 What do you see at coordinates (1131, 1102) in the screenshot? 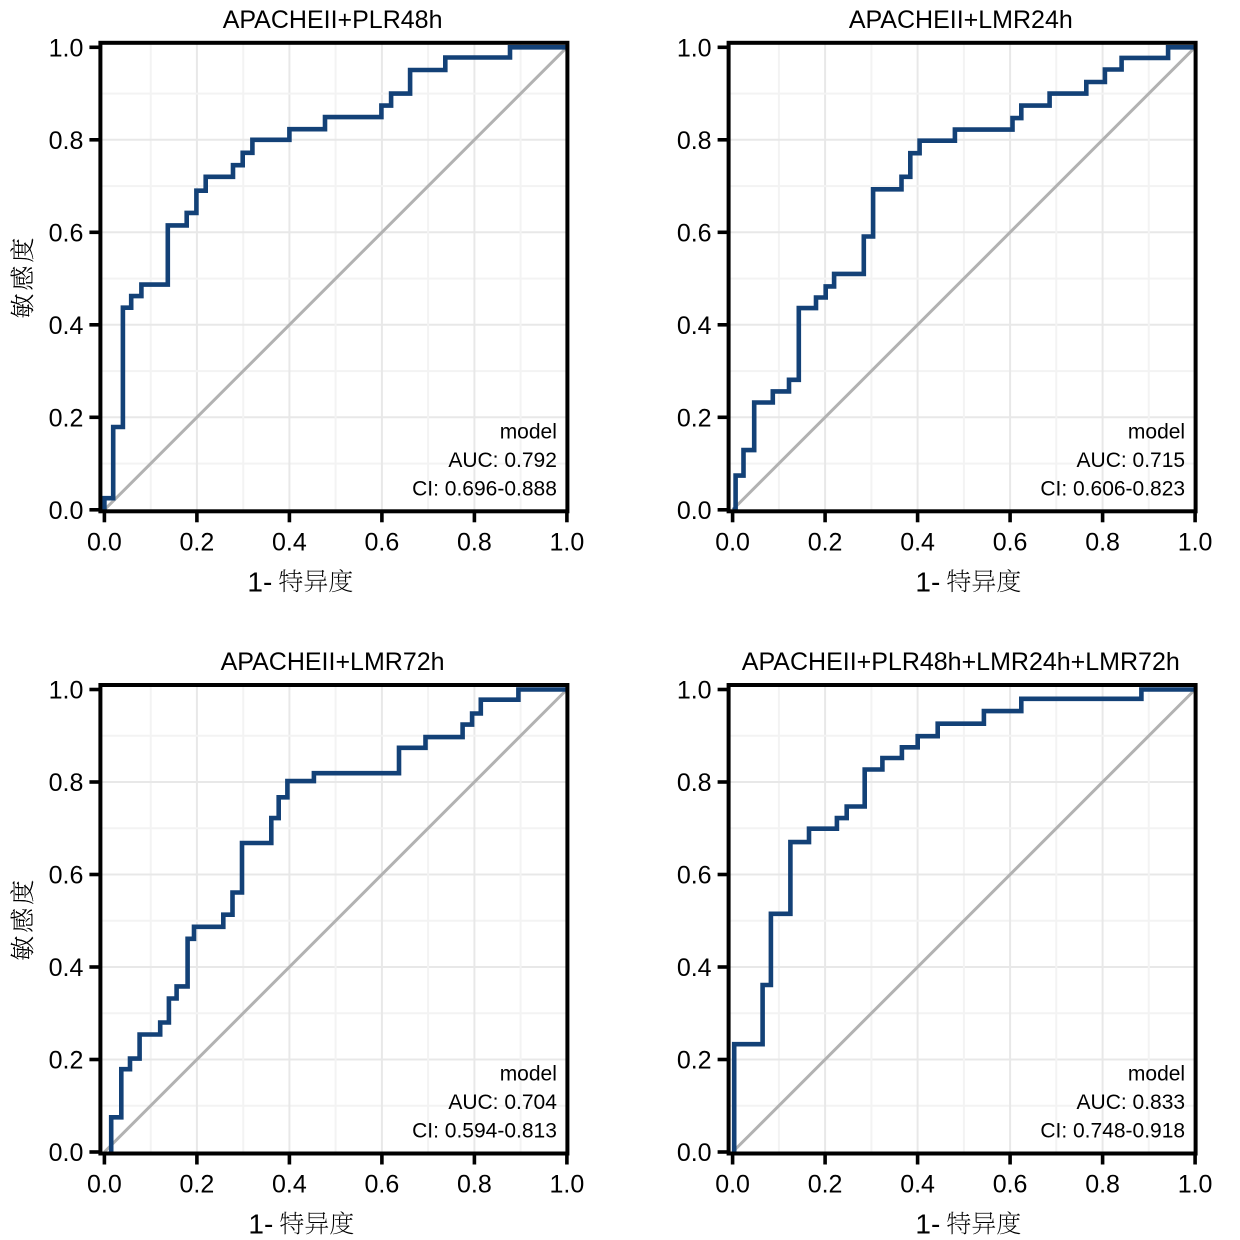
I see `svg-text: AUC: 0.833` at bounding box center [1131, 1102].